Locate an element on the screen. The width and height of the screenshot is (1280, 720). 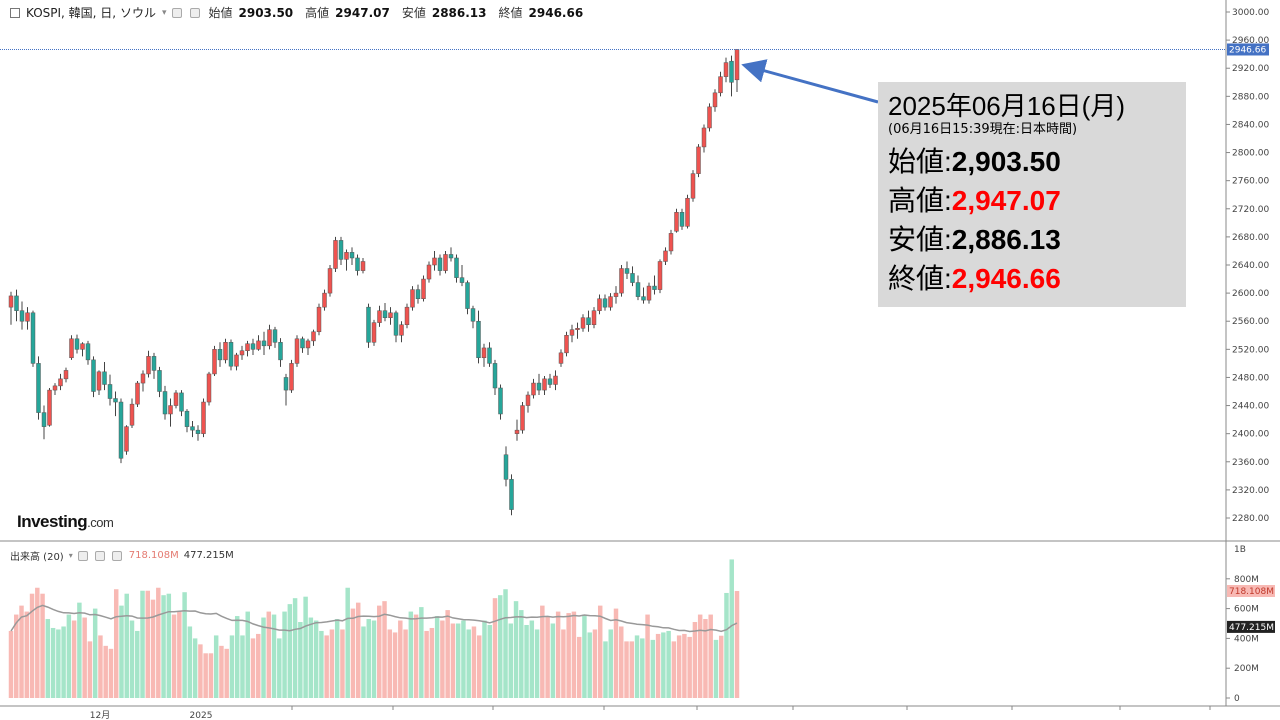
collapse-icon is located at coordinates (15, 12).